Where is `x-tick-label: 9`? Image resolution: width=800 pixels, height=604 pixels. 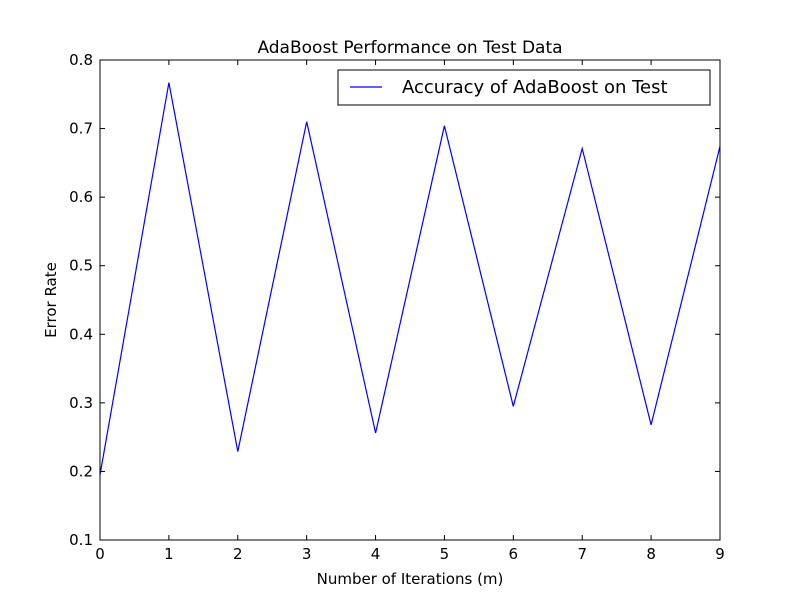 x-tick-label: 9 is located at coordinates (720, 554).